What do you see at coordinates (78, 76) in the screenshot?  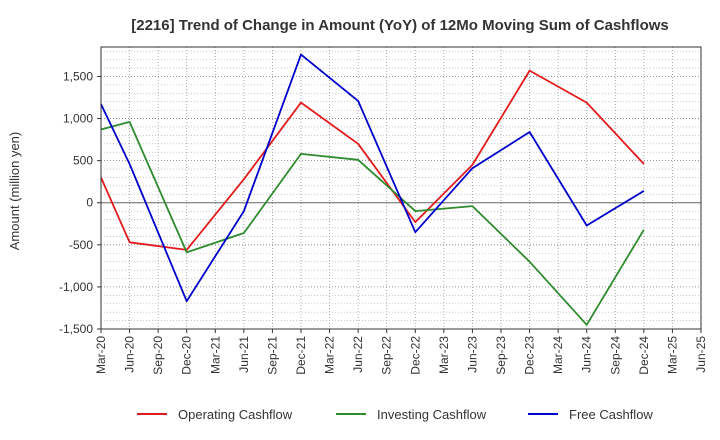 I see `y-tick-label: 1,500` at bounding box center [78, 76].